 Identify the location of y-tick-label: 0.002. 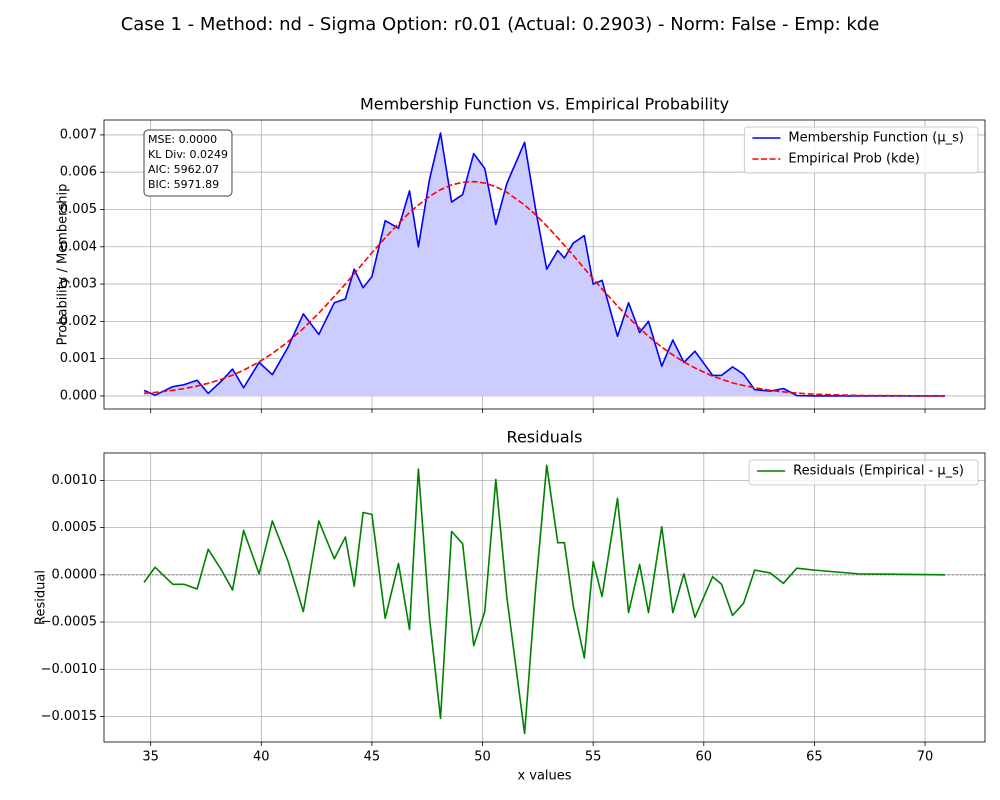
(78, 321).